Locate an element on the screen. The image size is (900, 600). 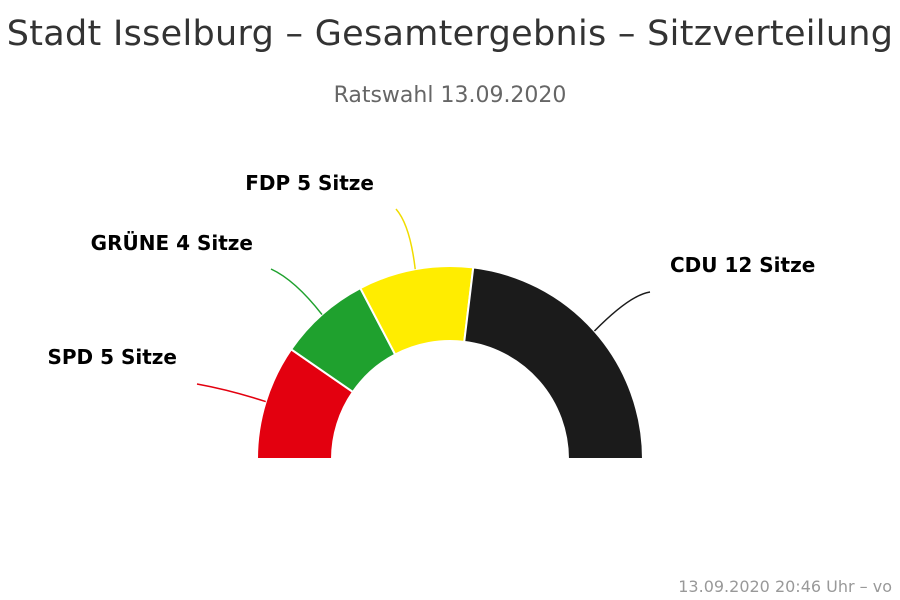
slice-cdu is located at coordinates (554, 363).